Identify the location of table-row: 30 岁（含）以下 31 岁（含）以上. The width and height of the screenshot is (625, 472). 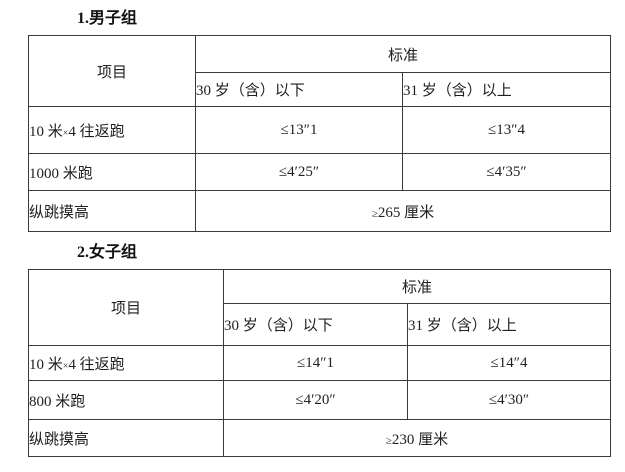
(320, 89).